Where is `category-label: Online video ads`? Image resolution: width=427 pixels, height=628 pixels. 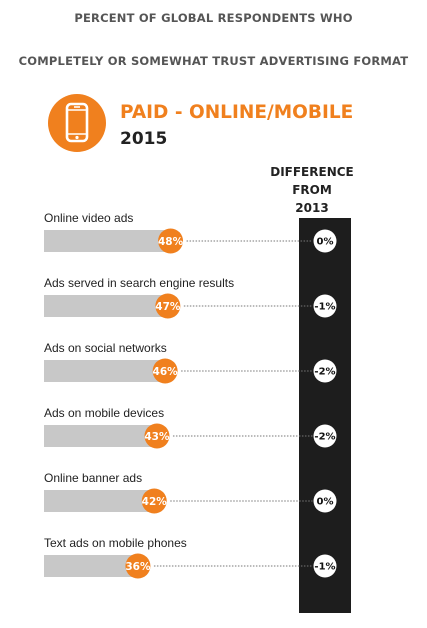 category-label: Online video ads is located at coordinates (88, 218).